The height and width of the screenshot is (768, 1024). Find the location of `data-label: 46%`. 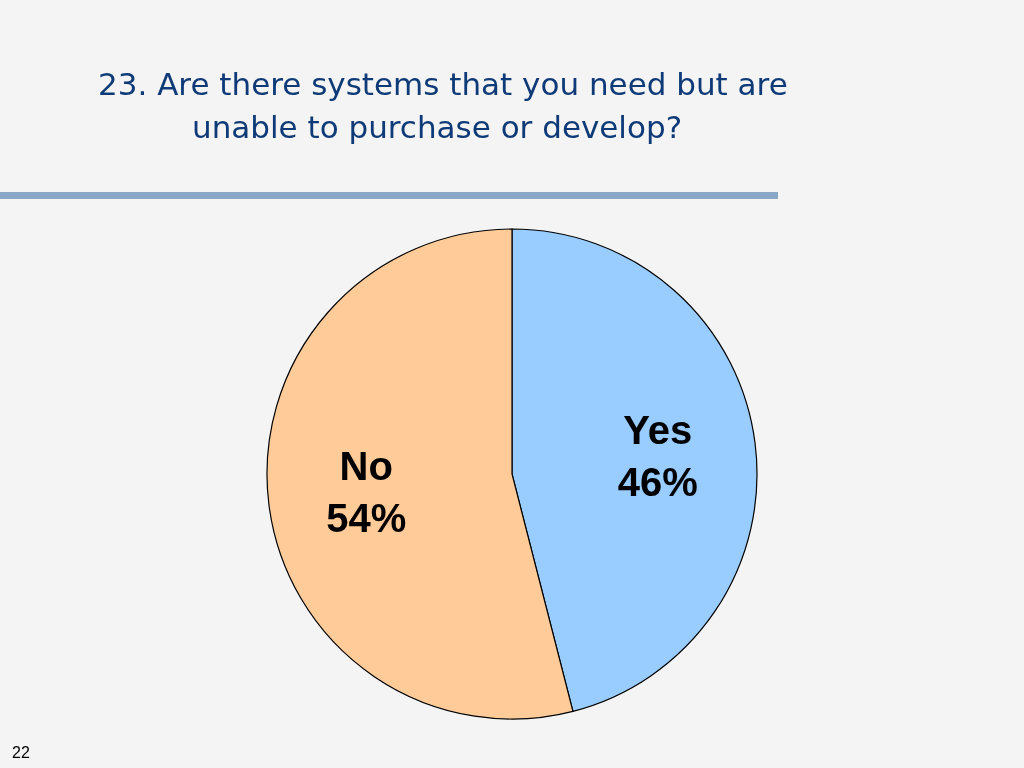

data-label: 46% is located at coordinates (657, 481).